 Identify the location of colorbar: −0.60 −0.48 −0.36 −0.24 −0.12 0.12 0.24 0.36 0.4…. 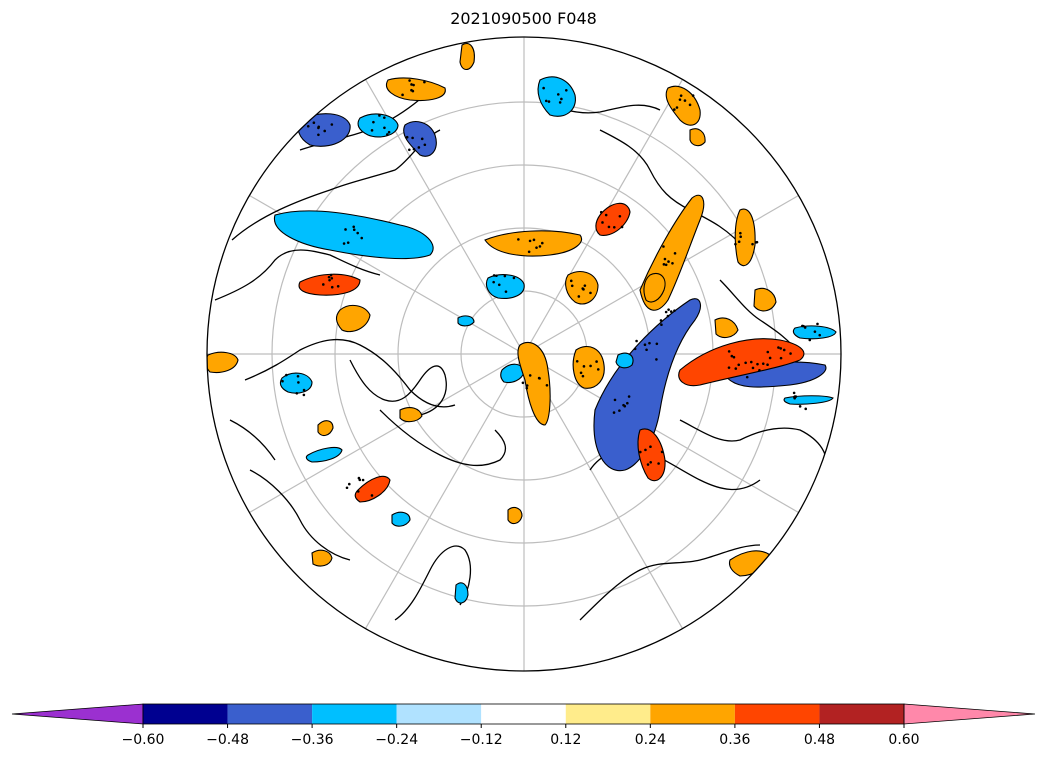
(523, 725).